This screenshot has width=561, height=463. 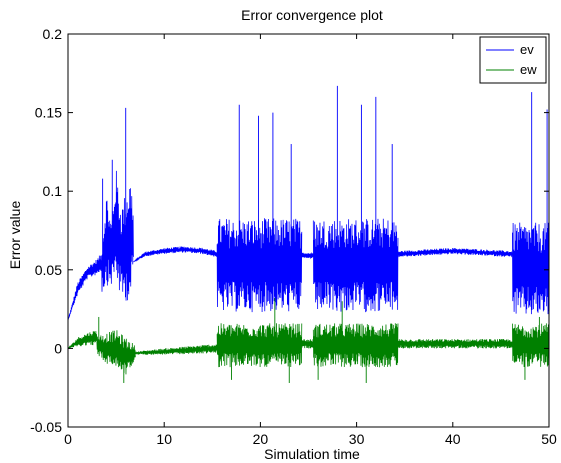 What do you see at coordinates (527, 49) in the screenshot?
I see `legend-label-ev: ev` at bounding box center [527, 49].